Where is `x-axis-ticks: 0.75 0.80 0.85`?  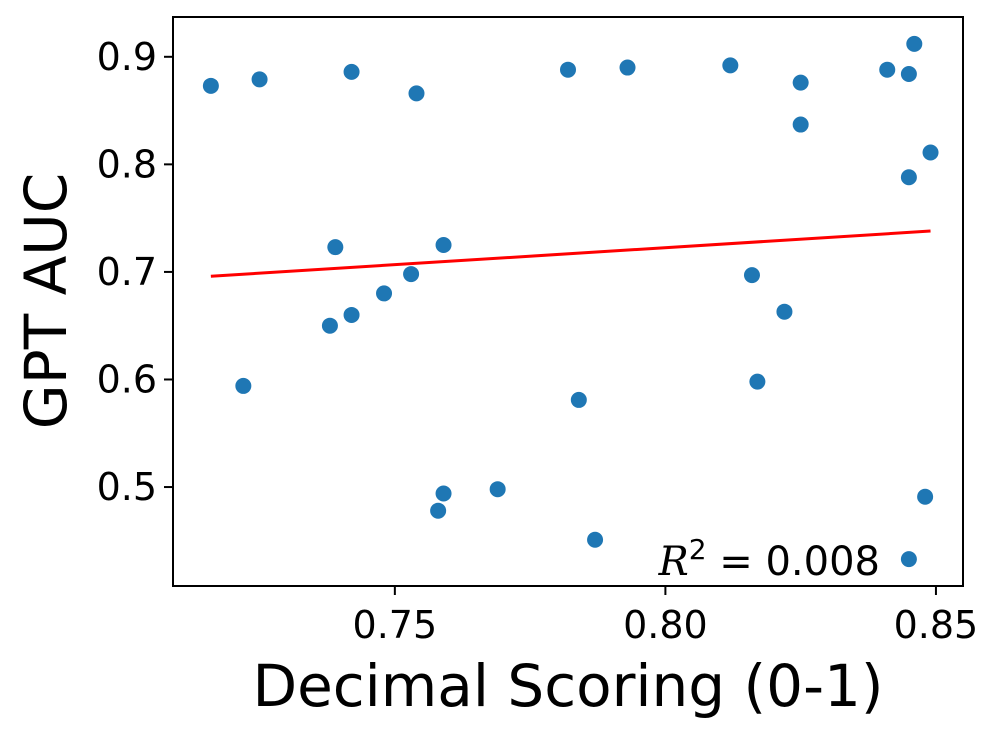 x-axis-ticks: 0.75 0.80 0.85 is located at coordinates (666, 616).